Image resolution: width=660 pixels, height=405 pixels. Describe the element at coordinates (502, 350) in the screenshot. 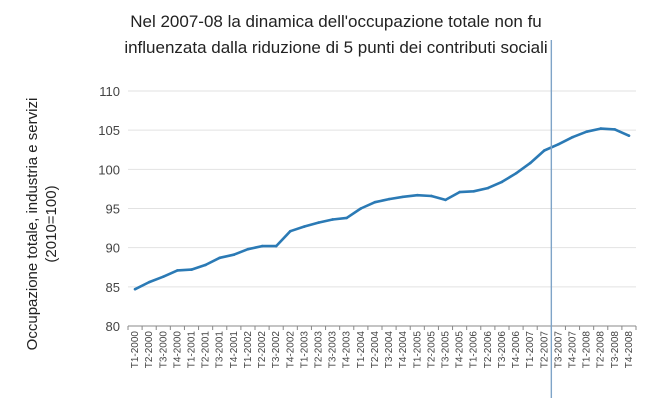

I see `x-tick-label: T3-2006` at that location.